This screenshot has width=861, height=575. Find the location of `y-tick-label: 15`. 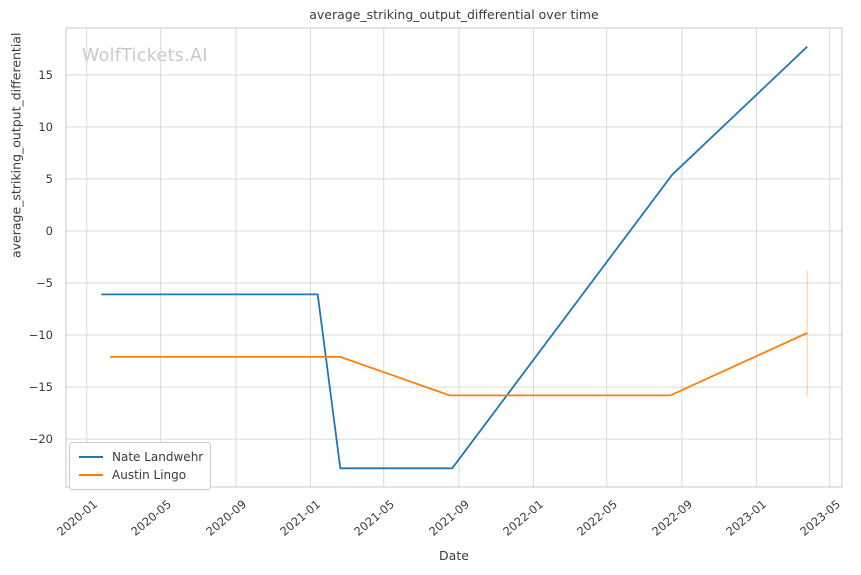

y-tick-label: 15 is located at coordinates (45, 74).